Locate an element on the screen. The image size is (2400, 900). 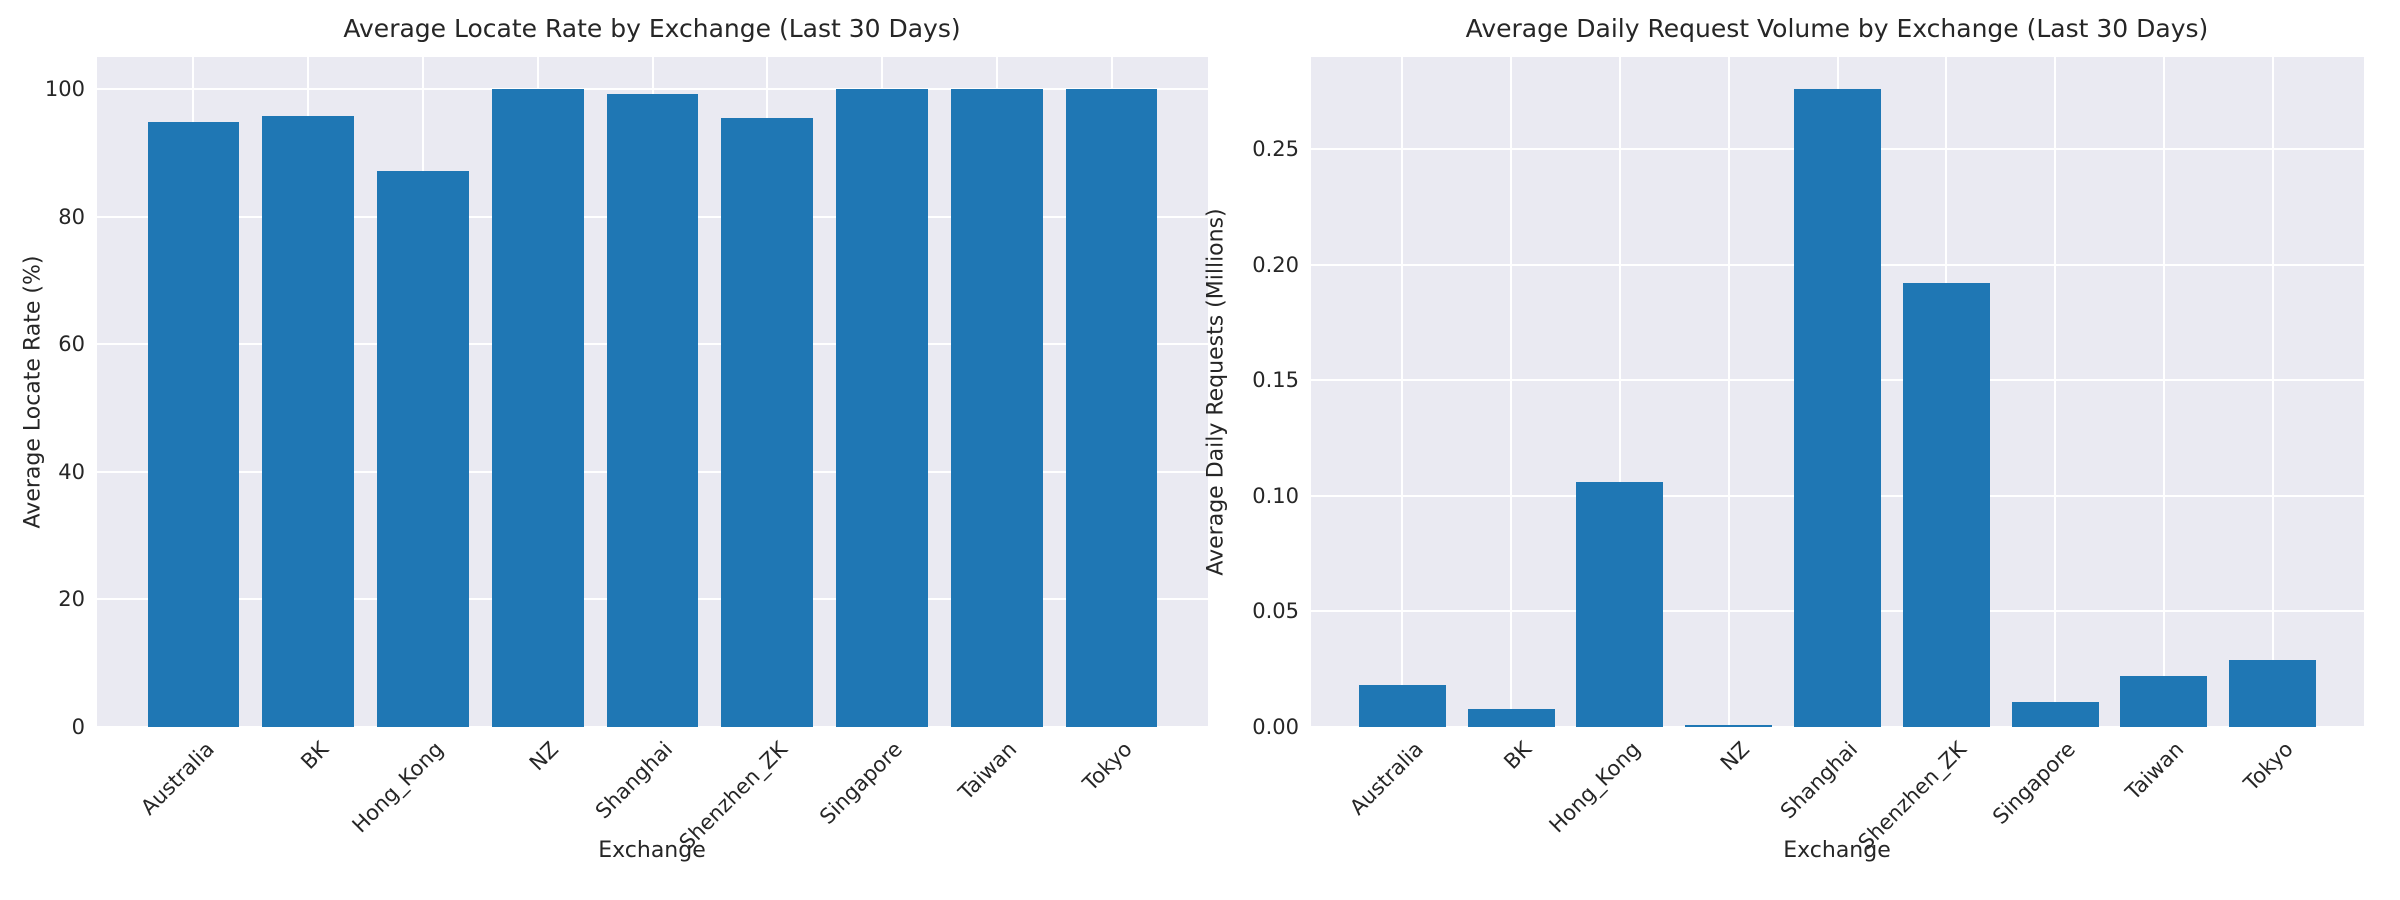
y-tick-label: 0.10 is located at coordinates (1275, 495).